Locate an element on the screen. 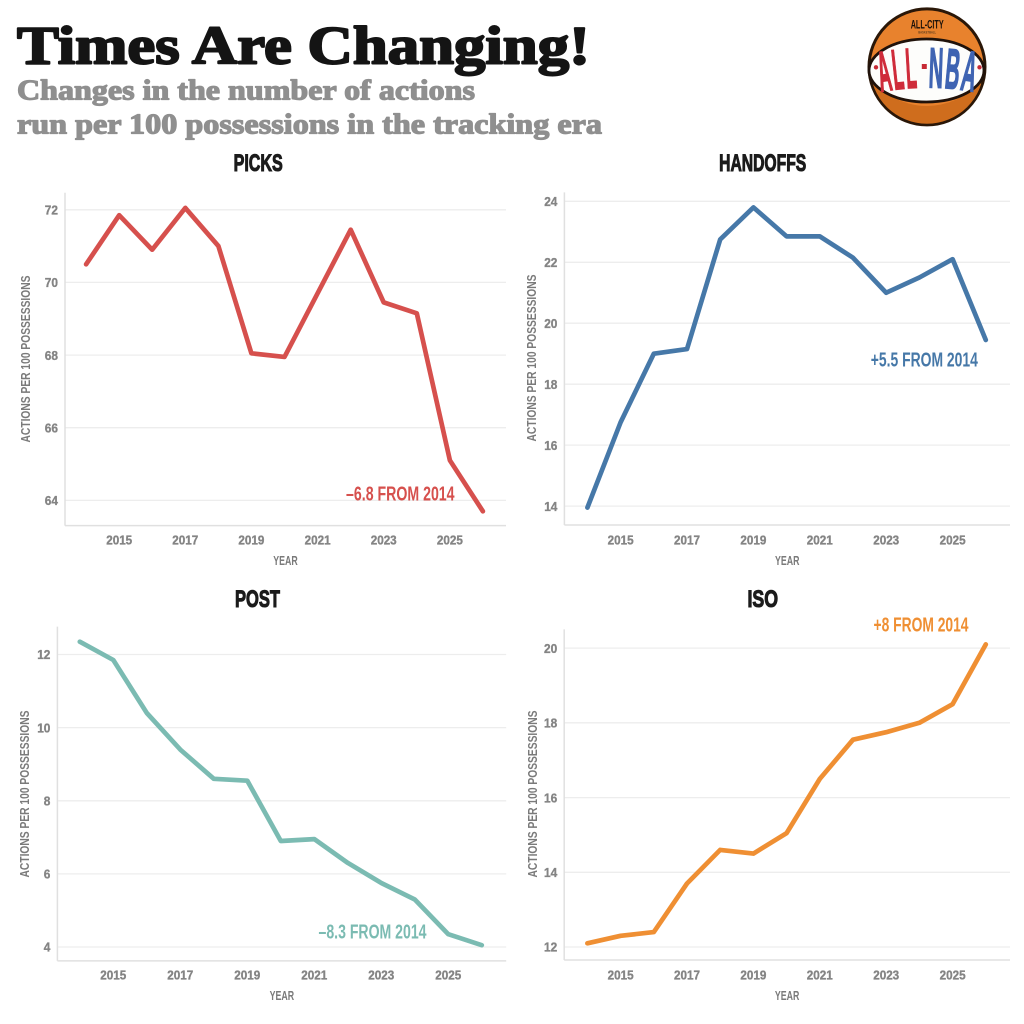 The width and height of the screenshot is (1024, 1024). svg-text: –8.3 FROM 2014 is located at coordinates (373, 933).